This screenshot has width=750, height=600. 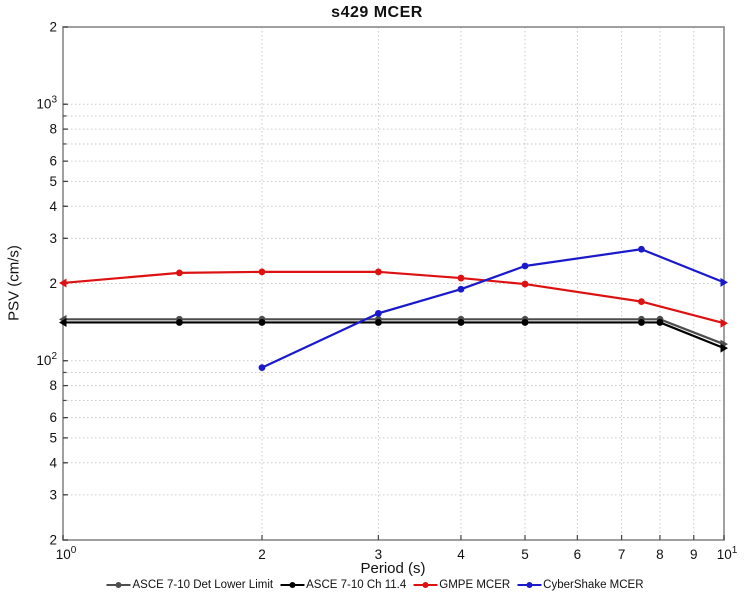 I want to click on y-axis-label: PSV (cm/s), so click(x=14, y=283).